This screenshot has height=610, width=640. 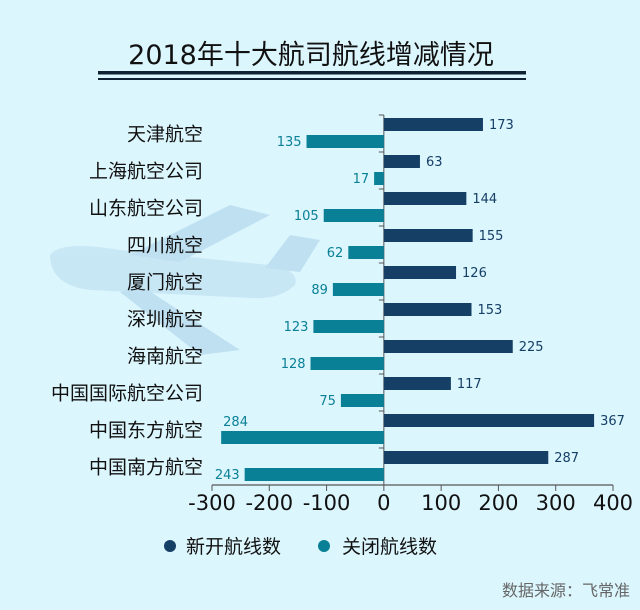 What do you see at coordinates (531, 347) in the screenshot?
I see `data-label-new: 225` at bounding box center [531, 347].